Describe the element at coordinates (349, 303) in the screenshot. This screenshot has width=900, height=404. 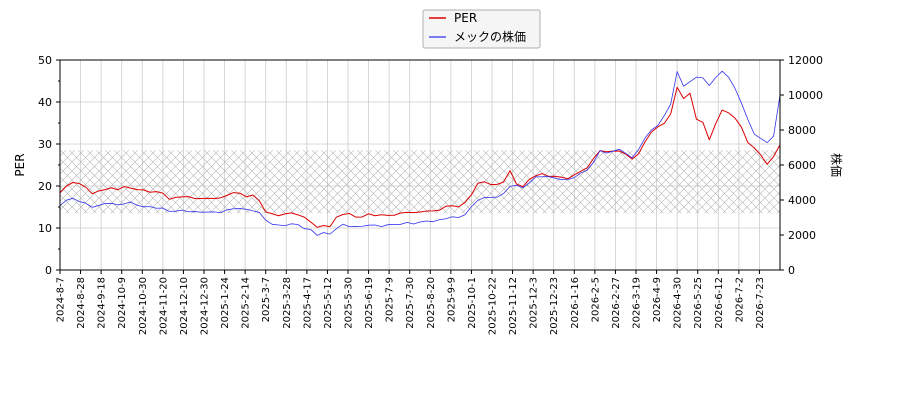
I see `x-tick-label: 2025-5-30` at that location.